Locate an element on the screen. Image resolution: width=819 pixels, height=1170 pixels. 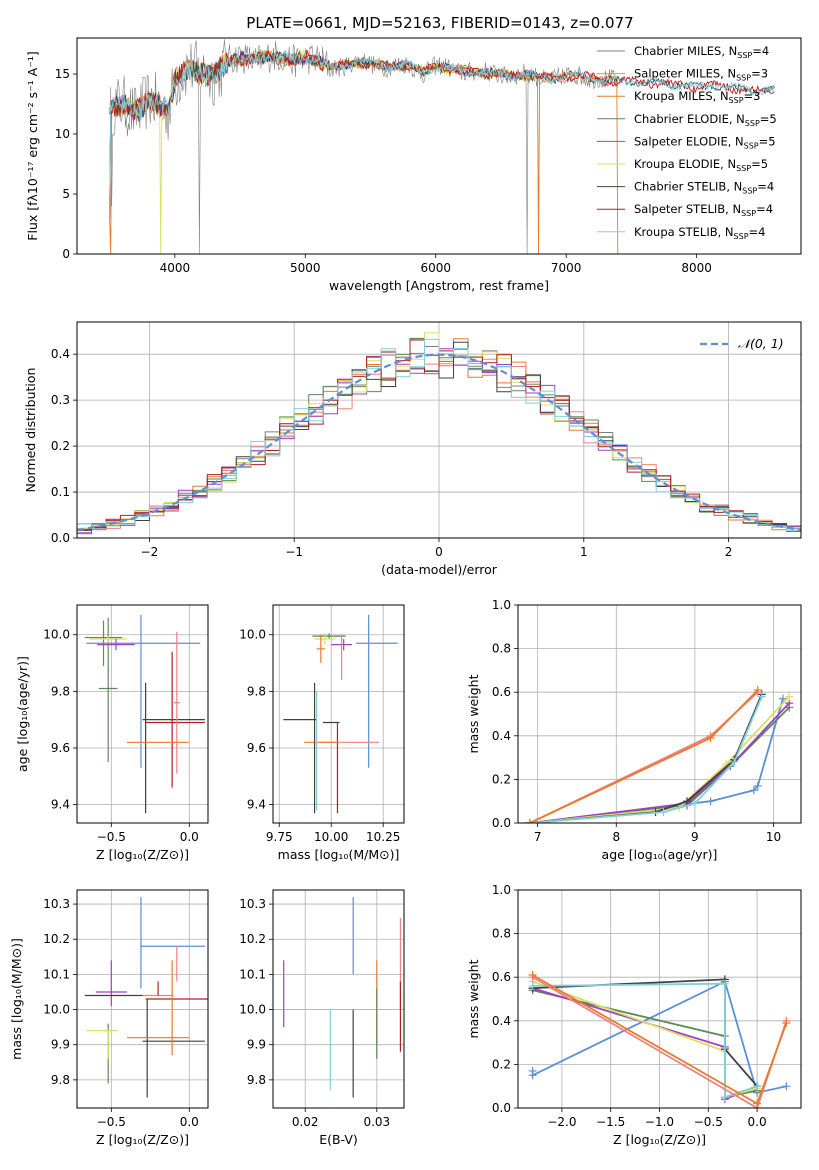
legend-entry: Chabrier STELIB, NSSP=4 is located at coordinates (704, 188).